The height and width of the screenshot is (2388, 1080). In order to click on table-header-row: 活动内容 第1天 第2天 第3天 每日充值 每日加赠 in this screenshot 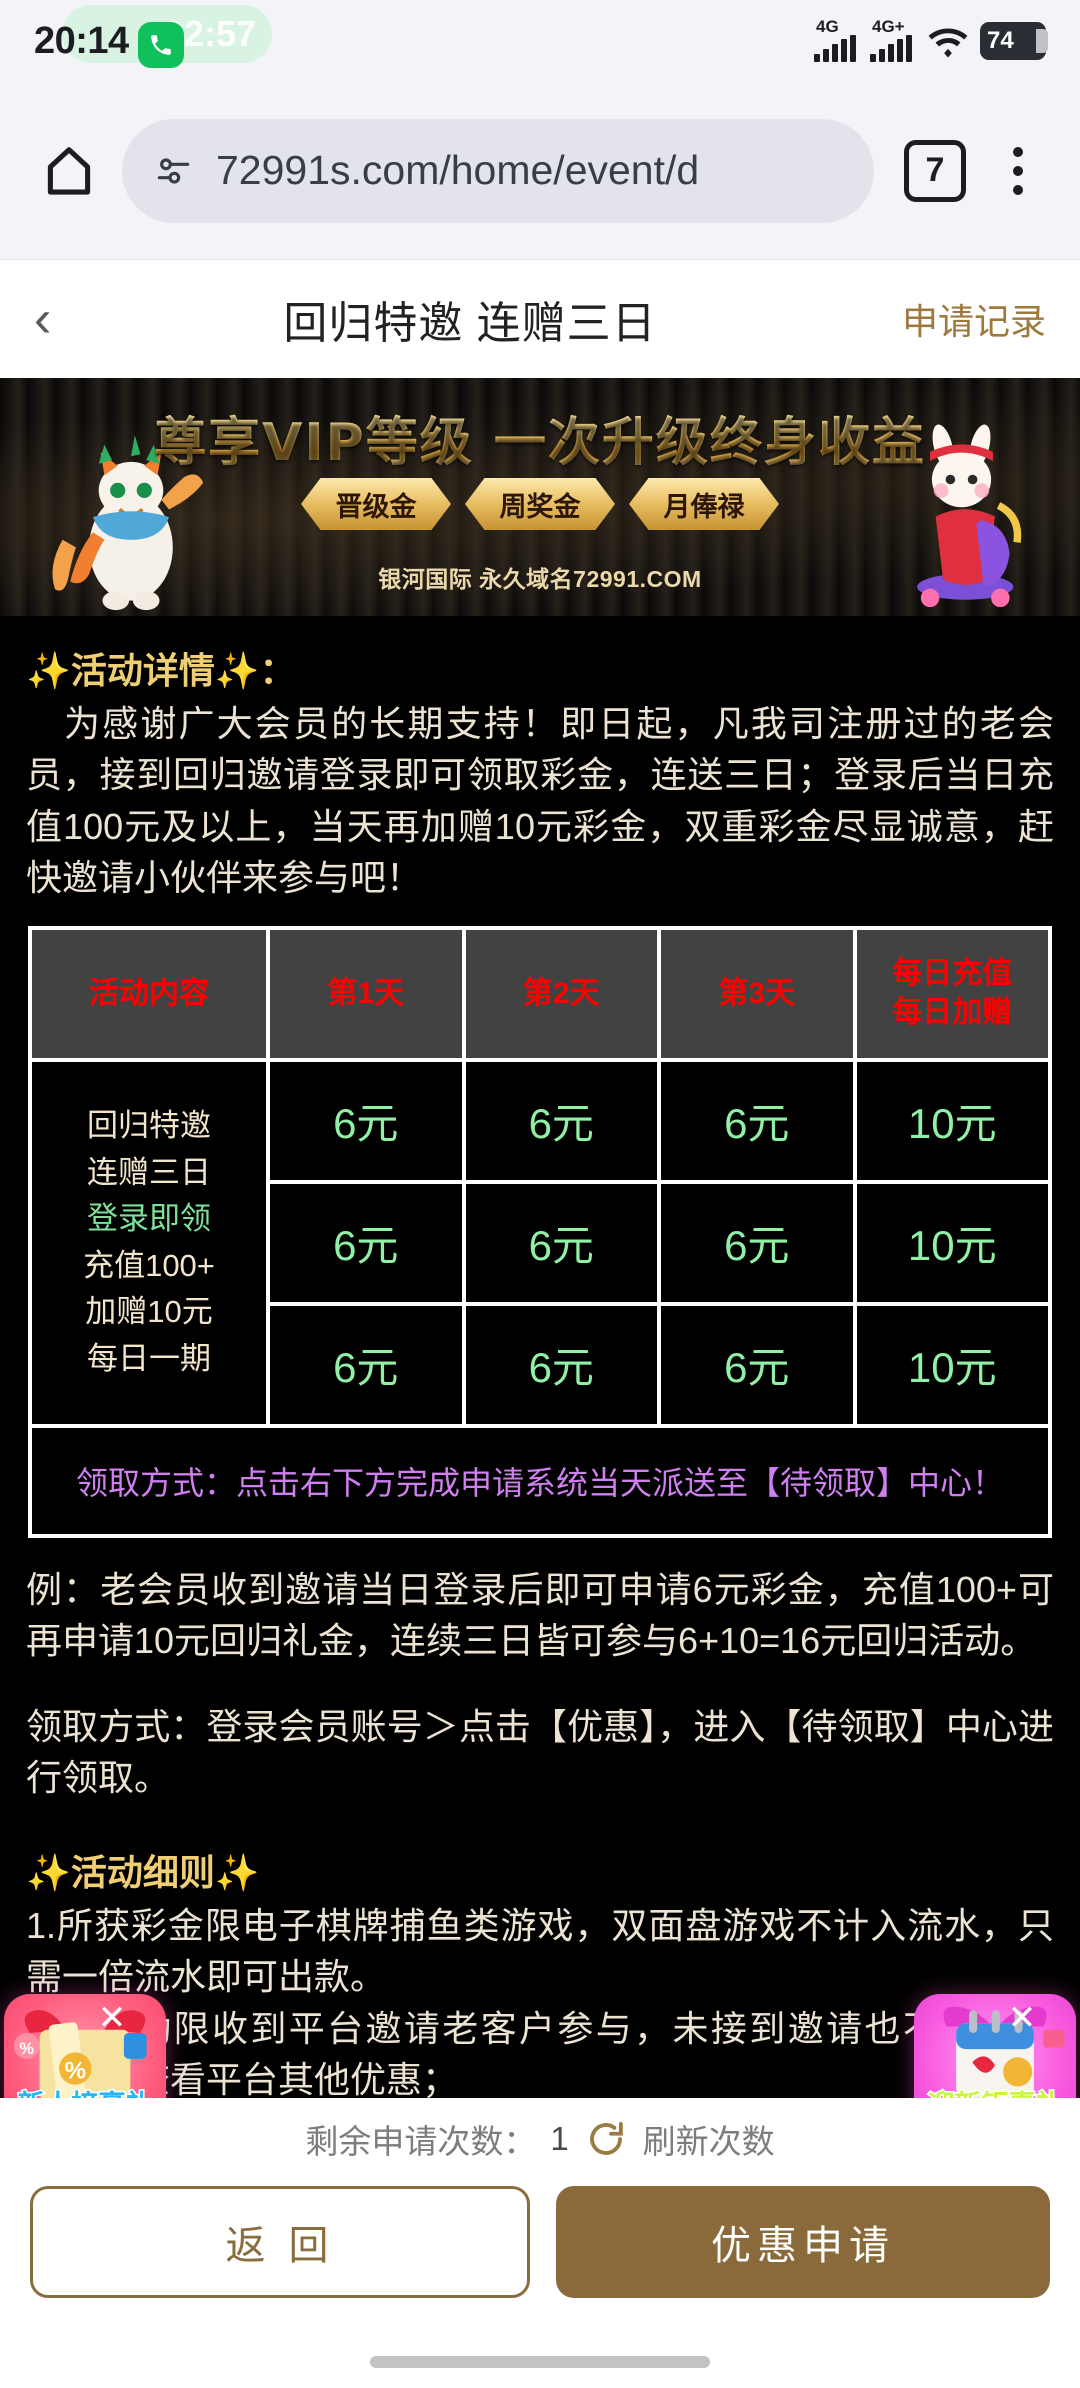, I will do `click(540, 993)`.